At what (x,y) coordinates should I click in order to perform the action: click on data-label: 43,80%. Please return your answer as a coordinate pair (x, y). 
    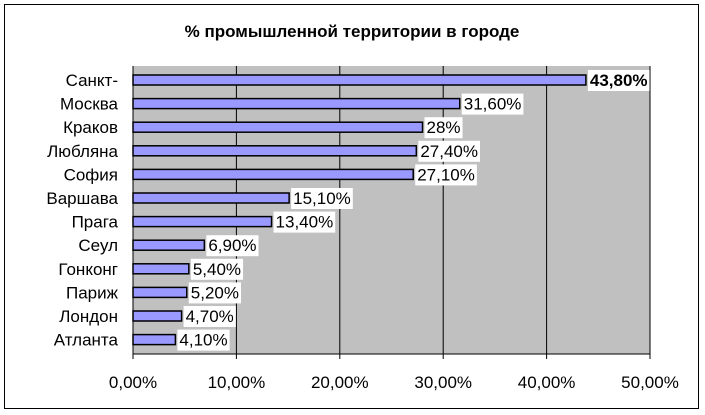
    Looking at the image, I should click on (618, 80).